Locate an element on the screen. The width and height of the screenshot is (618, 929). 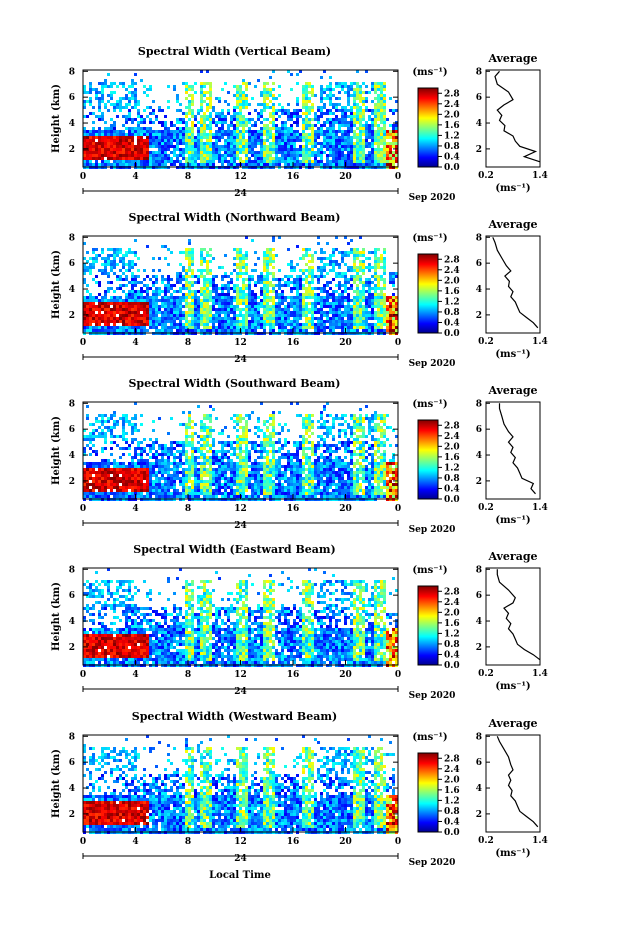
colorbar-tick-label: 2.4 is located at coordinates (452, 105).